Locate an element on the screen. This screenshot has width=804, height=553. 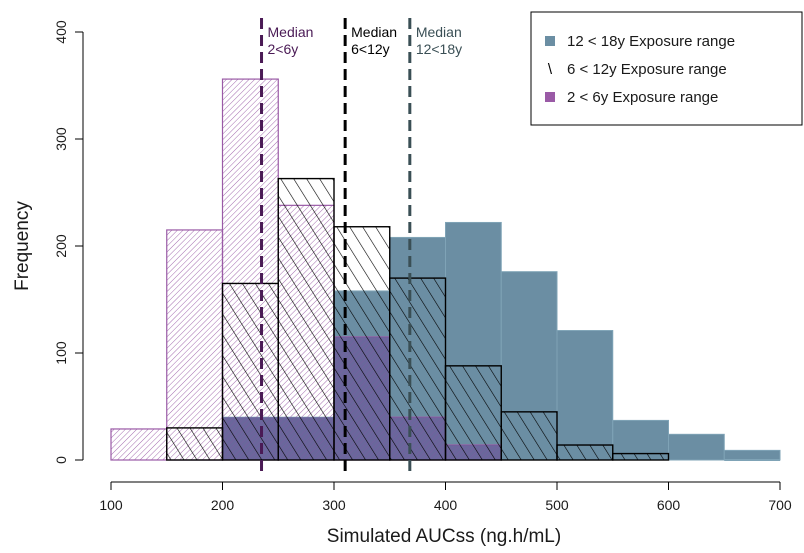
legend-label-2: 2 < 6y Exposure range is located at coordinates (642, 97).